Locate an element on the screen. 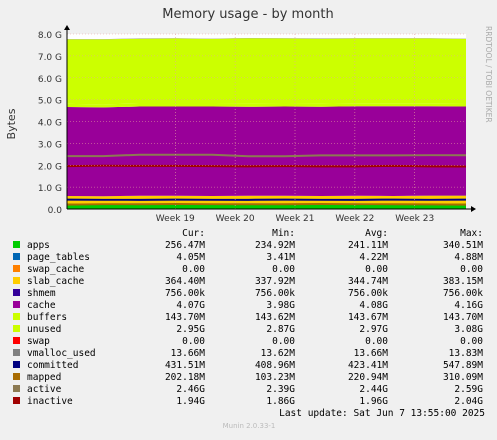 The image size is (497, 440). y-tick-label: 8.0 G is located at coordinates (50, 36).